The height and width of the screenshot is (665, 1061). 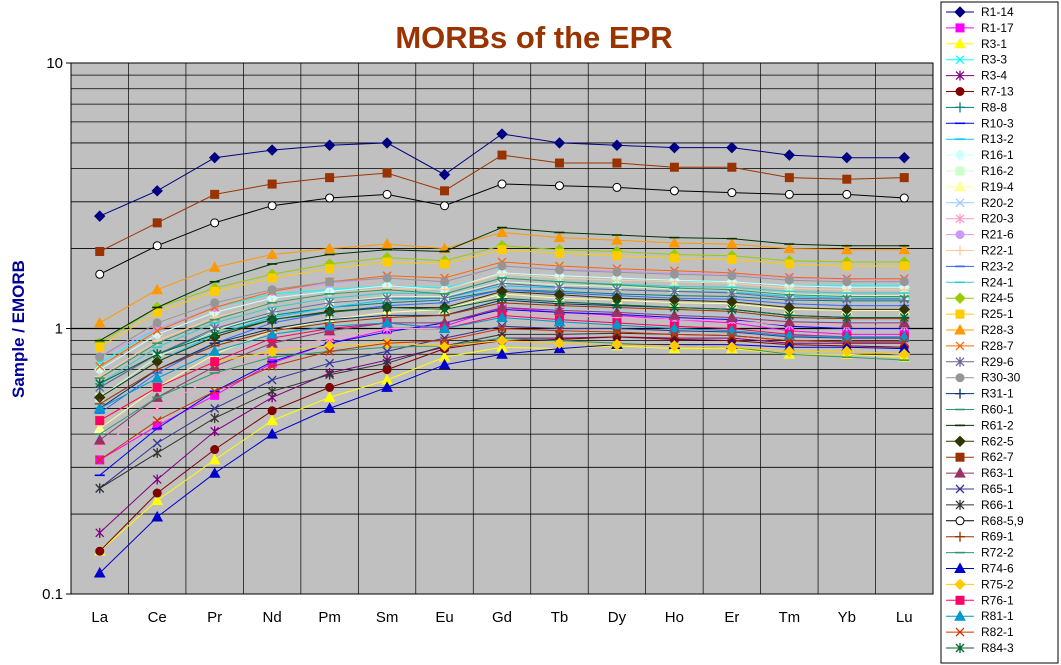 What do you see at coordinates (789, 617) in the screenshot?
I see `x-tick-label: Tm` at bounding box center [789, 617].